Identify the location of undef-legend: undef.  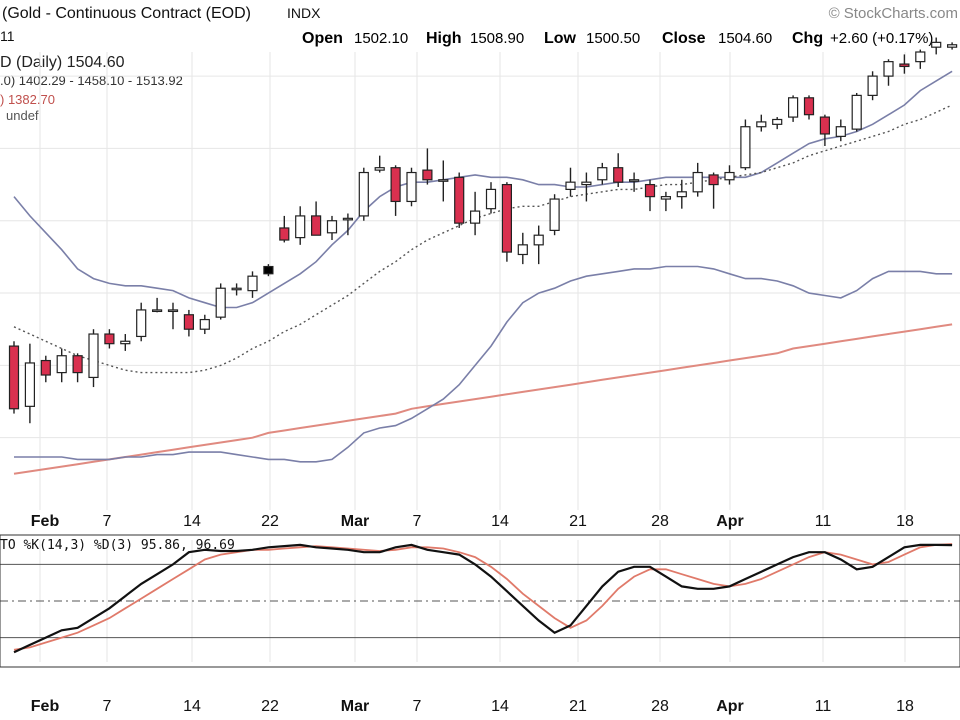
(22, 115).